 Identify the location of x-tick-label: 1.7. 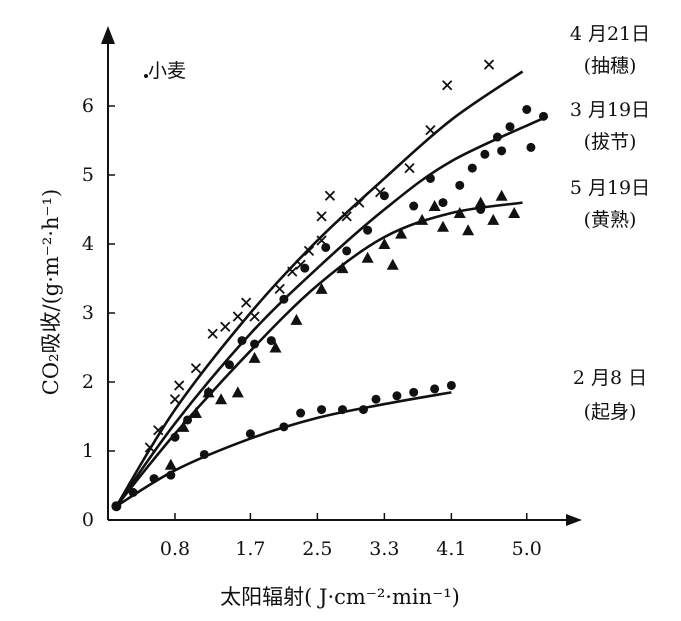
(250, 549).